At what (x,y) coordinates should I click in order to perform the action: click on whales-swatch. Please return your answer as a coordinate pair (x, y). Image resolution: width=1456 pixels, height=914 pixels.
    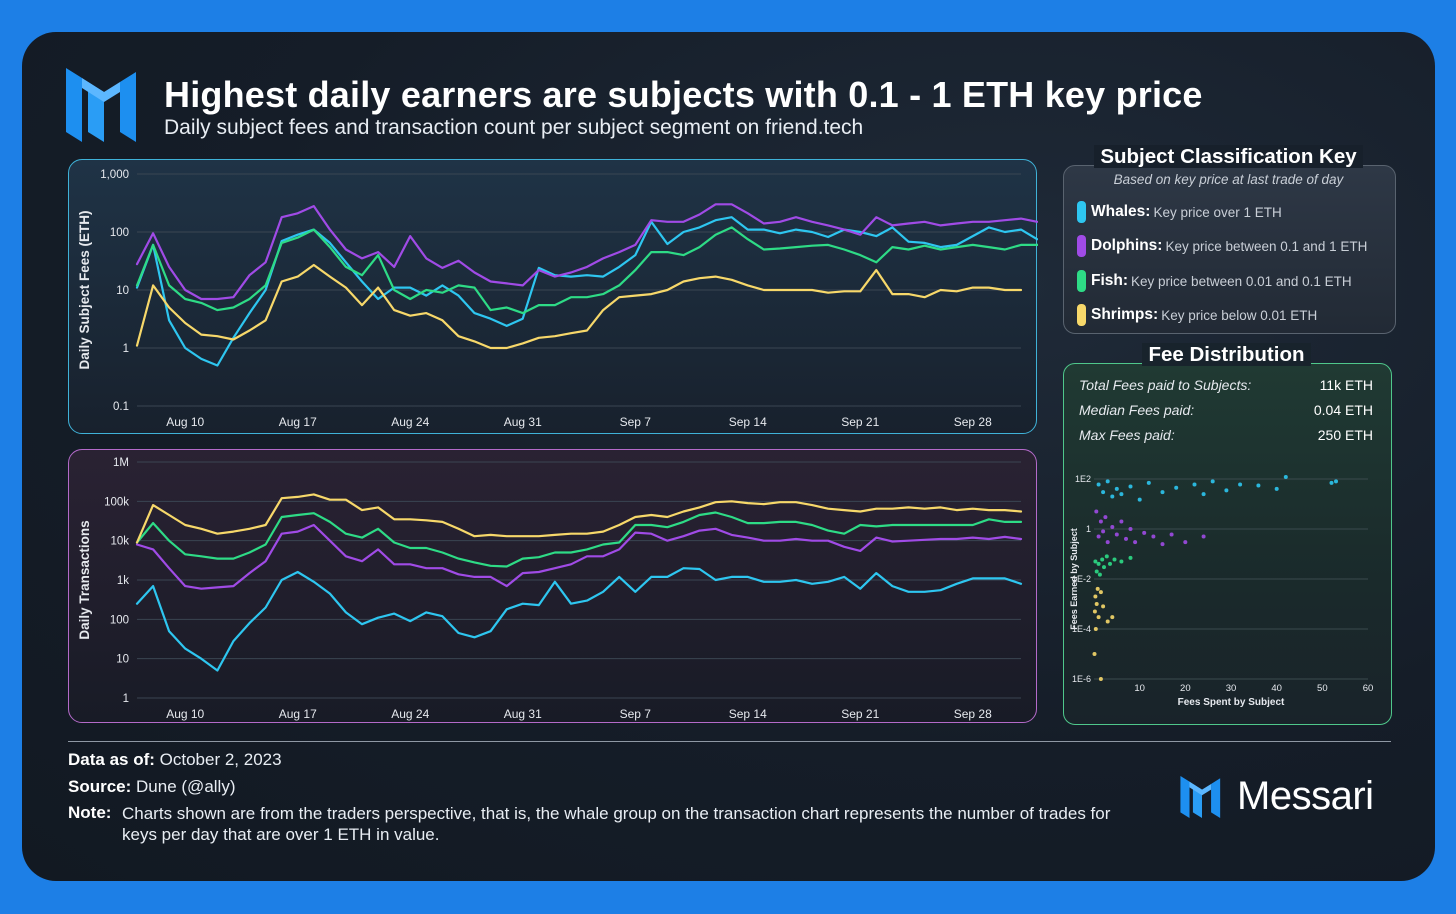
    Looking at the image, I should click on (1081, 212).